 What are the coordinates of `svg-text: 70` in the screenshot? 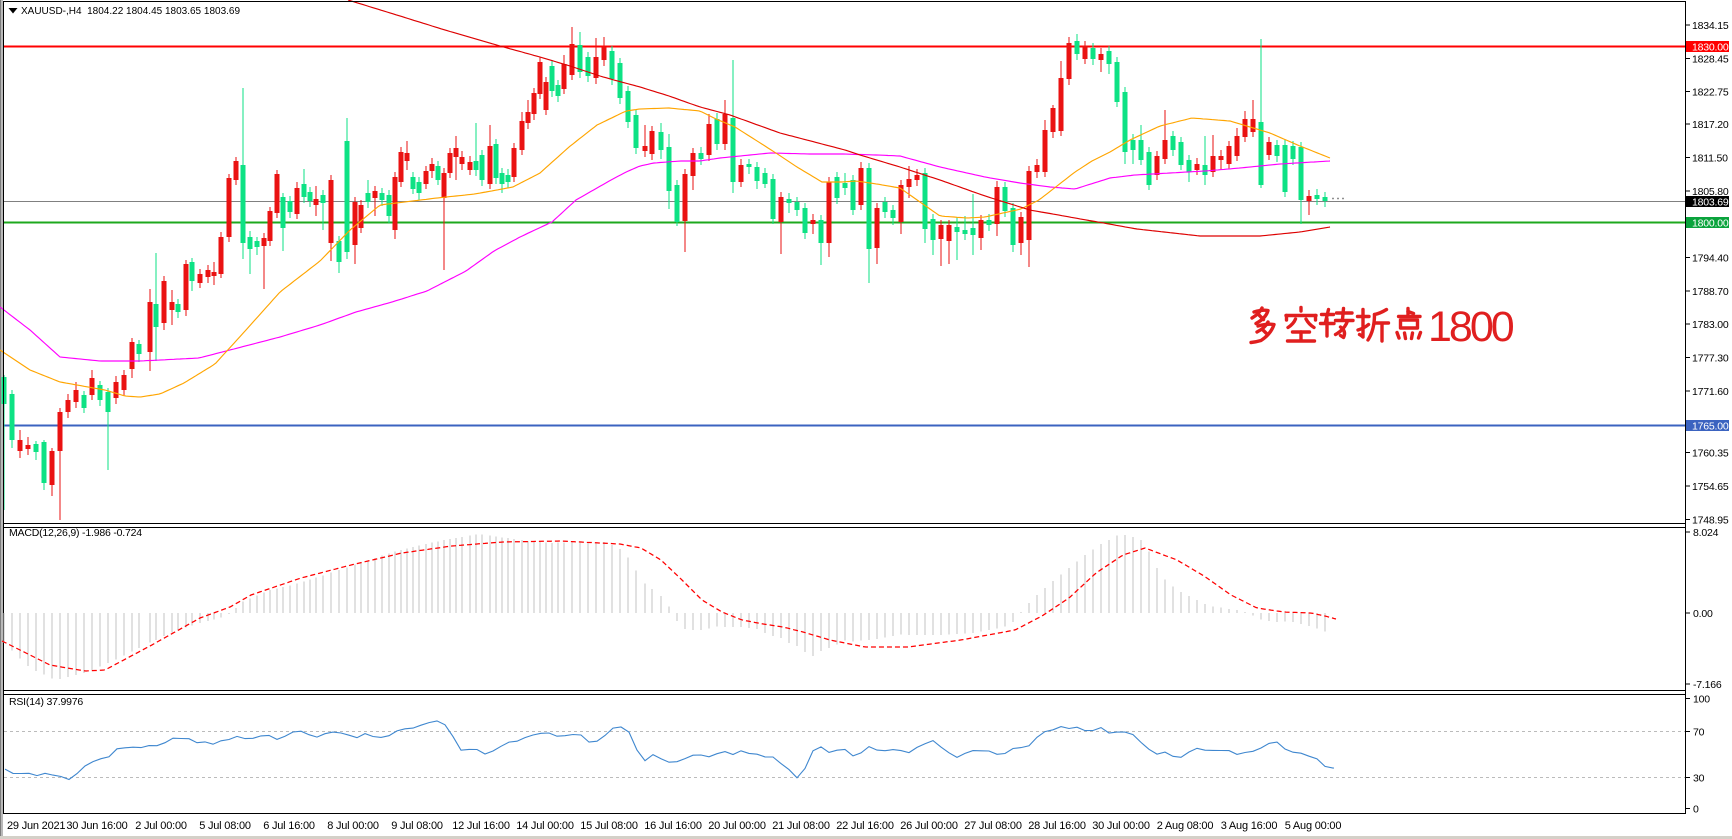 It's located at (1699, 733).